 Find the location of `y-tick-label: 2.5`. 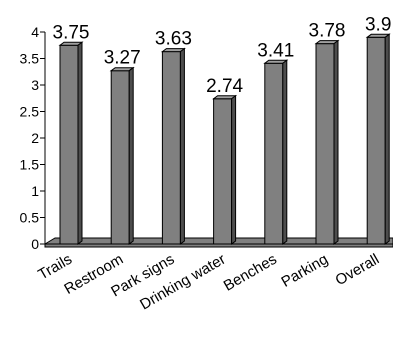

y-tick-label: 2.5 is located at coordinates (30, 112).